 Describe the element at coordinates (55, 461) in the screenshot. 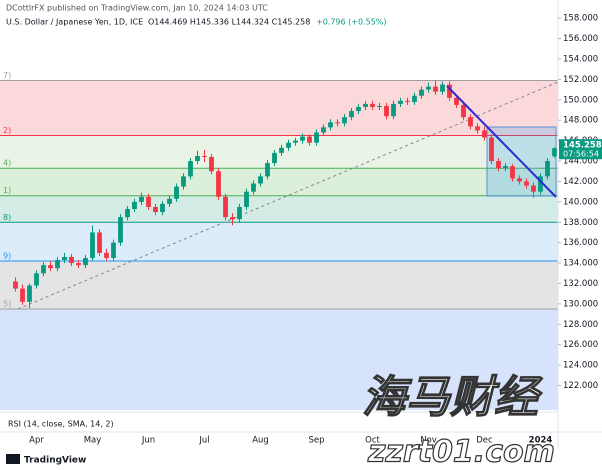

I see `brand: TradingView` at that location.